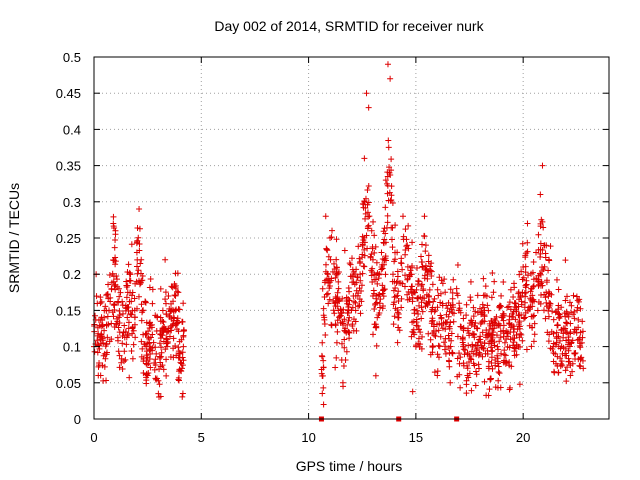 The image size is (640, 480). Describe the element at coordinates (523, 437) in the screenshot. I see `x-tick-label: 20` at that location.